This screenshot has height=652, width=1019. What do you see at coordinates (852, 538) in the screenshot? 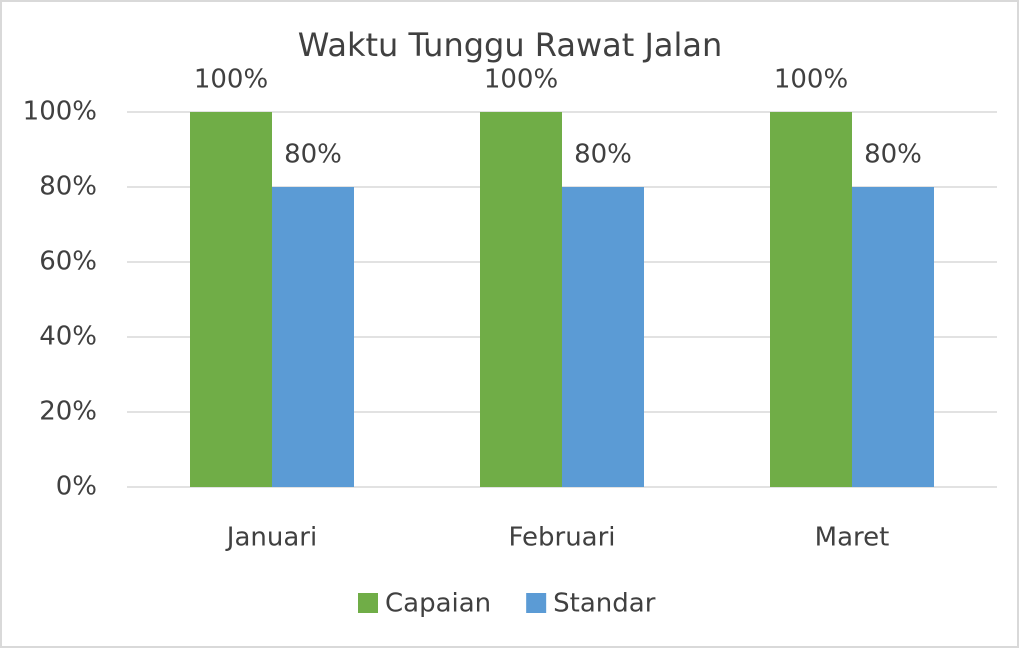
I see `x-tick-label: Maret` at bounding box center [852, 538].